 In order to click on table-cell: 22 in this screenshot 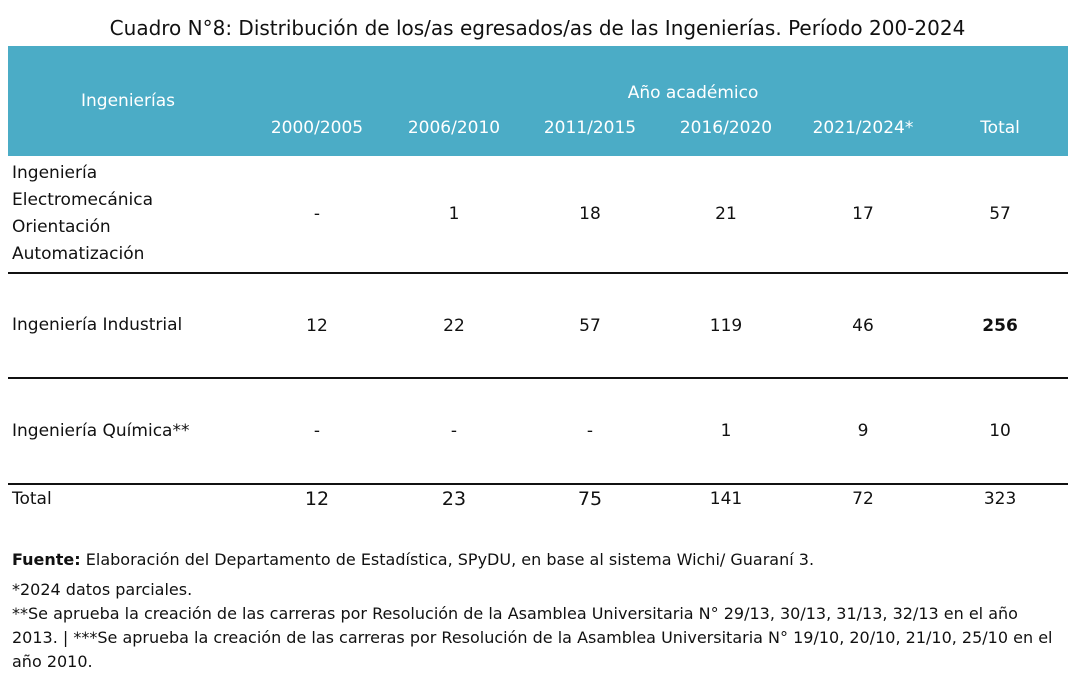, I will do `click(454, 326)`.